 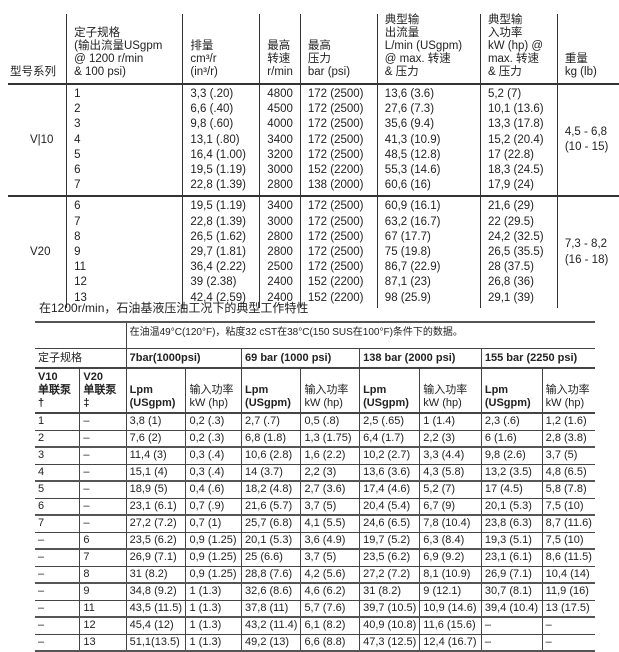 What do you see at coordinates (155, 524) in the screenshot?
I see `table-cell: 27,2 (7.2)` at bounding box center [155, 524].